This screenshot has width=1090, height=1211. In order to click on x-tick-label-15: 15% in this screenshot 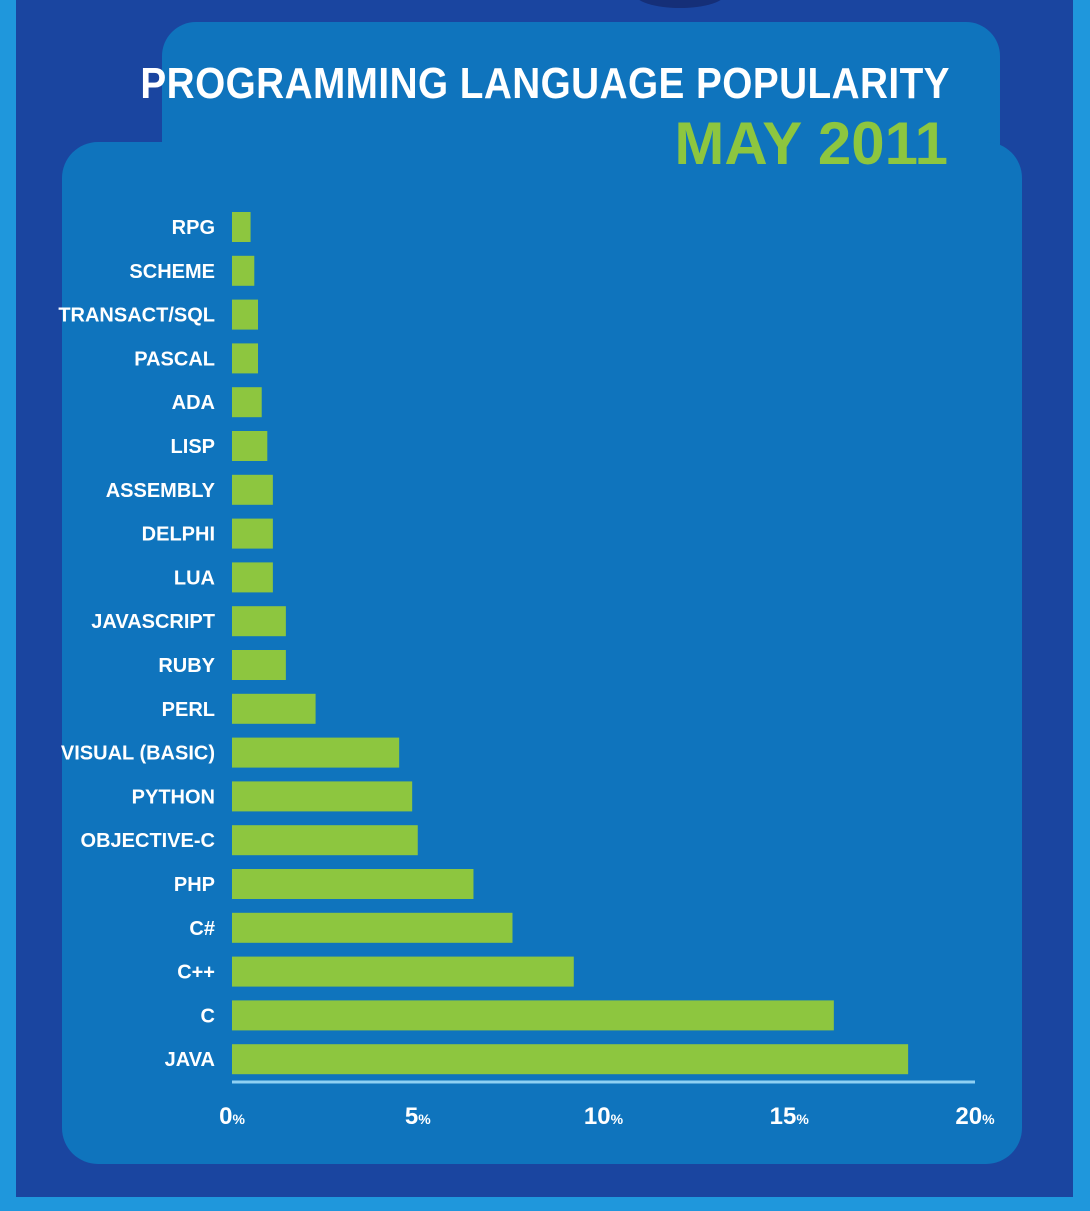, I will do `click(790, 1116)`.